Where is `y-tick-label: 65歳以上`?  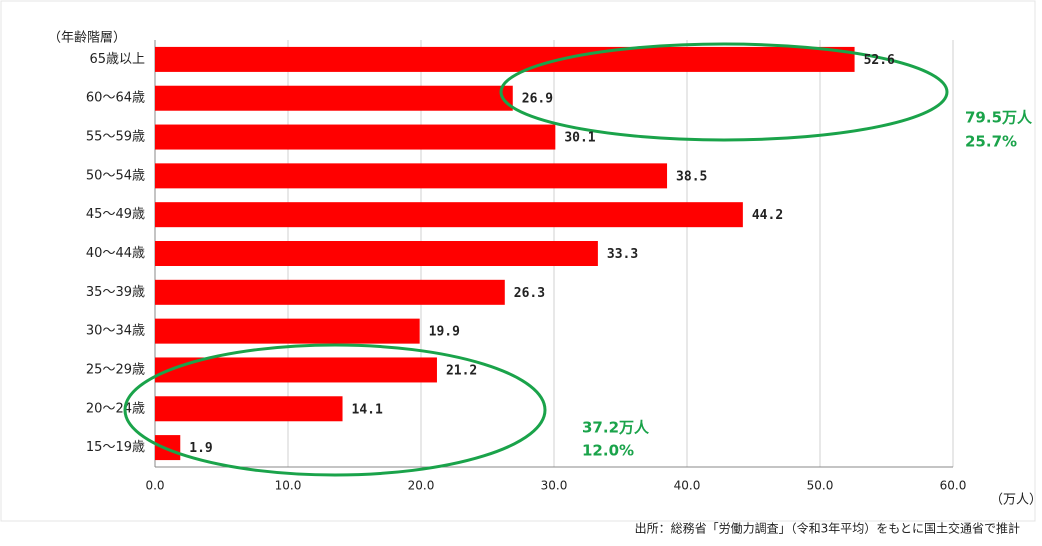
y-tick-label: 65歳以上 is located at coordinates (117, 59).